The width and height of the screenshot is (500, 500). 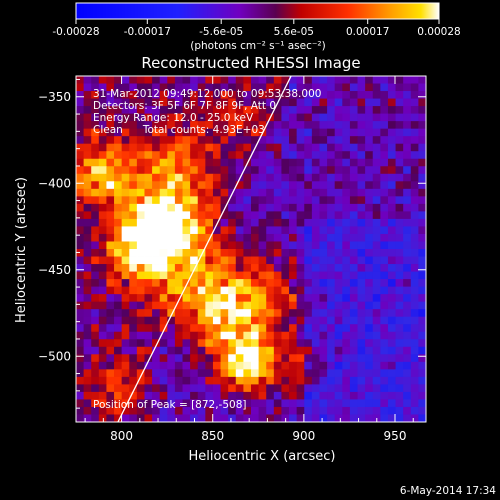 What do you see at coordinates (184, 106) in the screenshot?
I see `annotation-detectors: Detectors: 3F 5F 6F 7F 8F 9F, Att 0` at bounding box center [184, 106].